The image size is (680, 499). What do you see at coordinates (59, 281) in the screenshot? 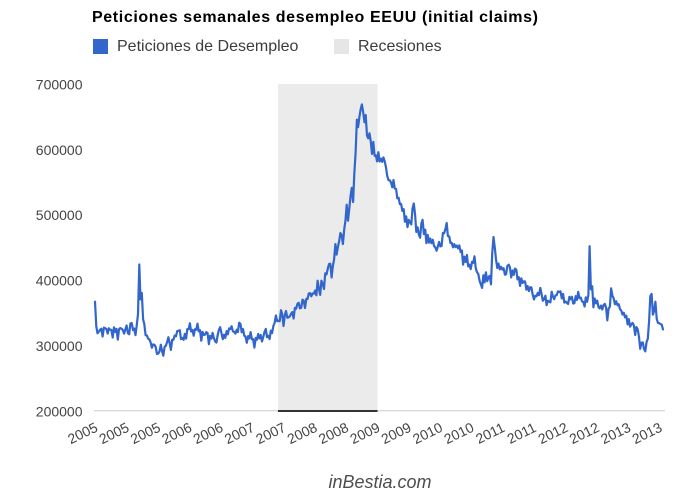
I see `svg-text: 400000` at bounding box center [59, 281].